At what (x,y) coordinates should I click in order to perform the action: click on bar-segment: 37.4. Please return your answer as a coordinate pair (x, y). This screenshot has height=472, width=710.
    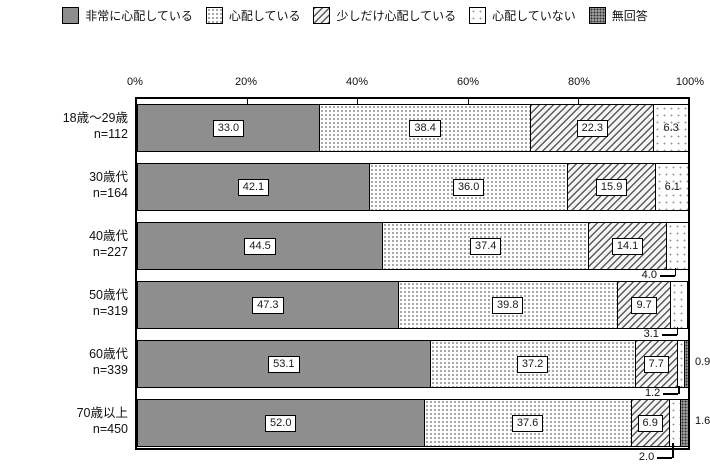
    Looking at the image, I should click on (486, 246).